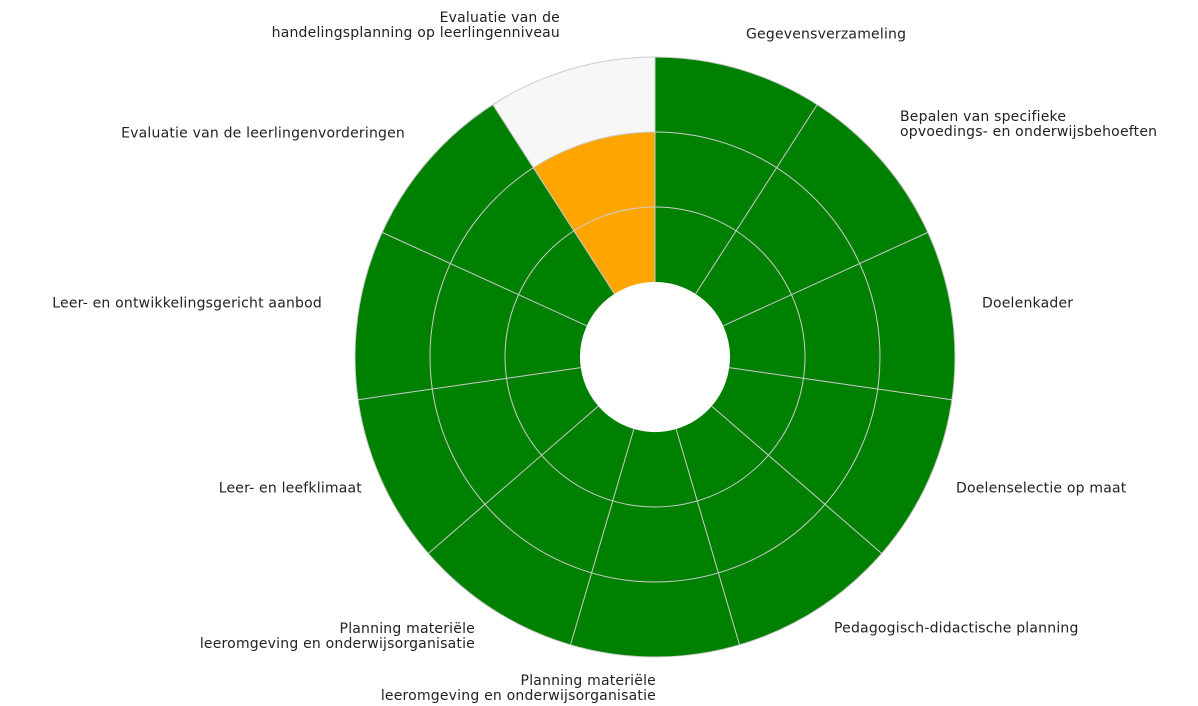  I want to click on category-label: Doelenselectie op maat, so click(1041, 488).